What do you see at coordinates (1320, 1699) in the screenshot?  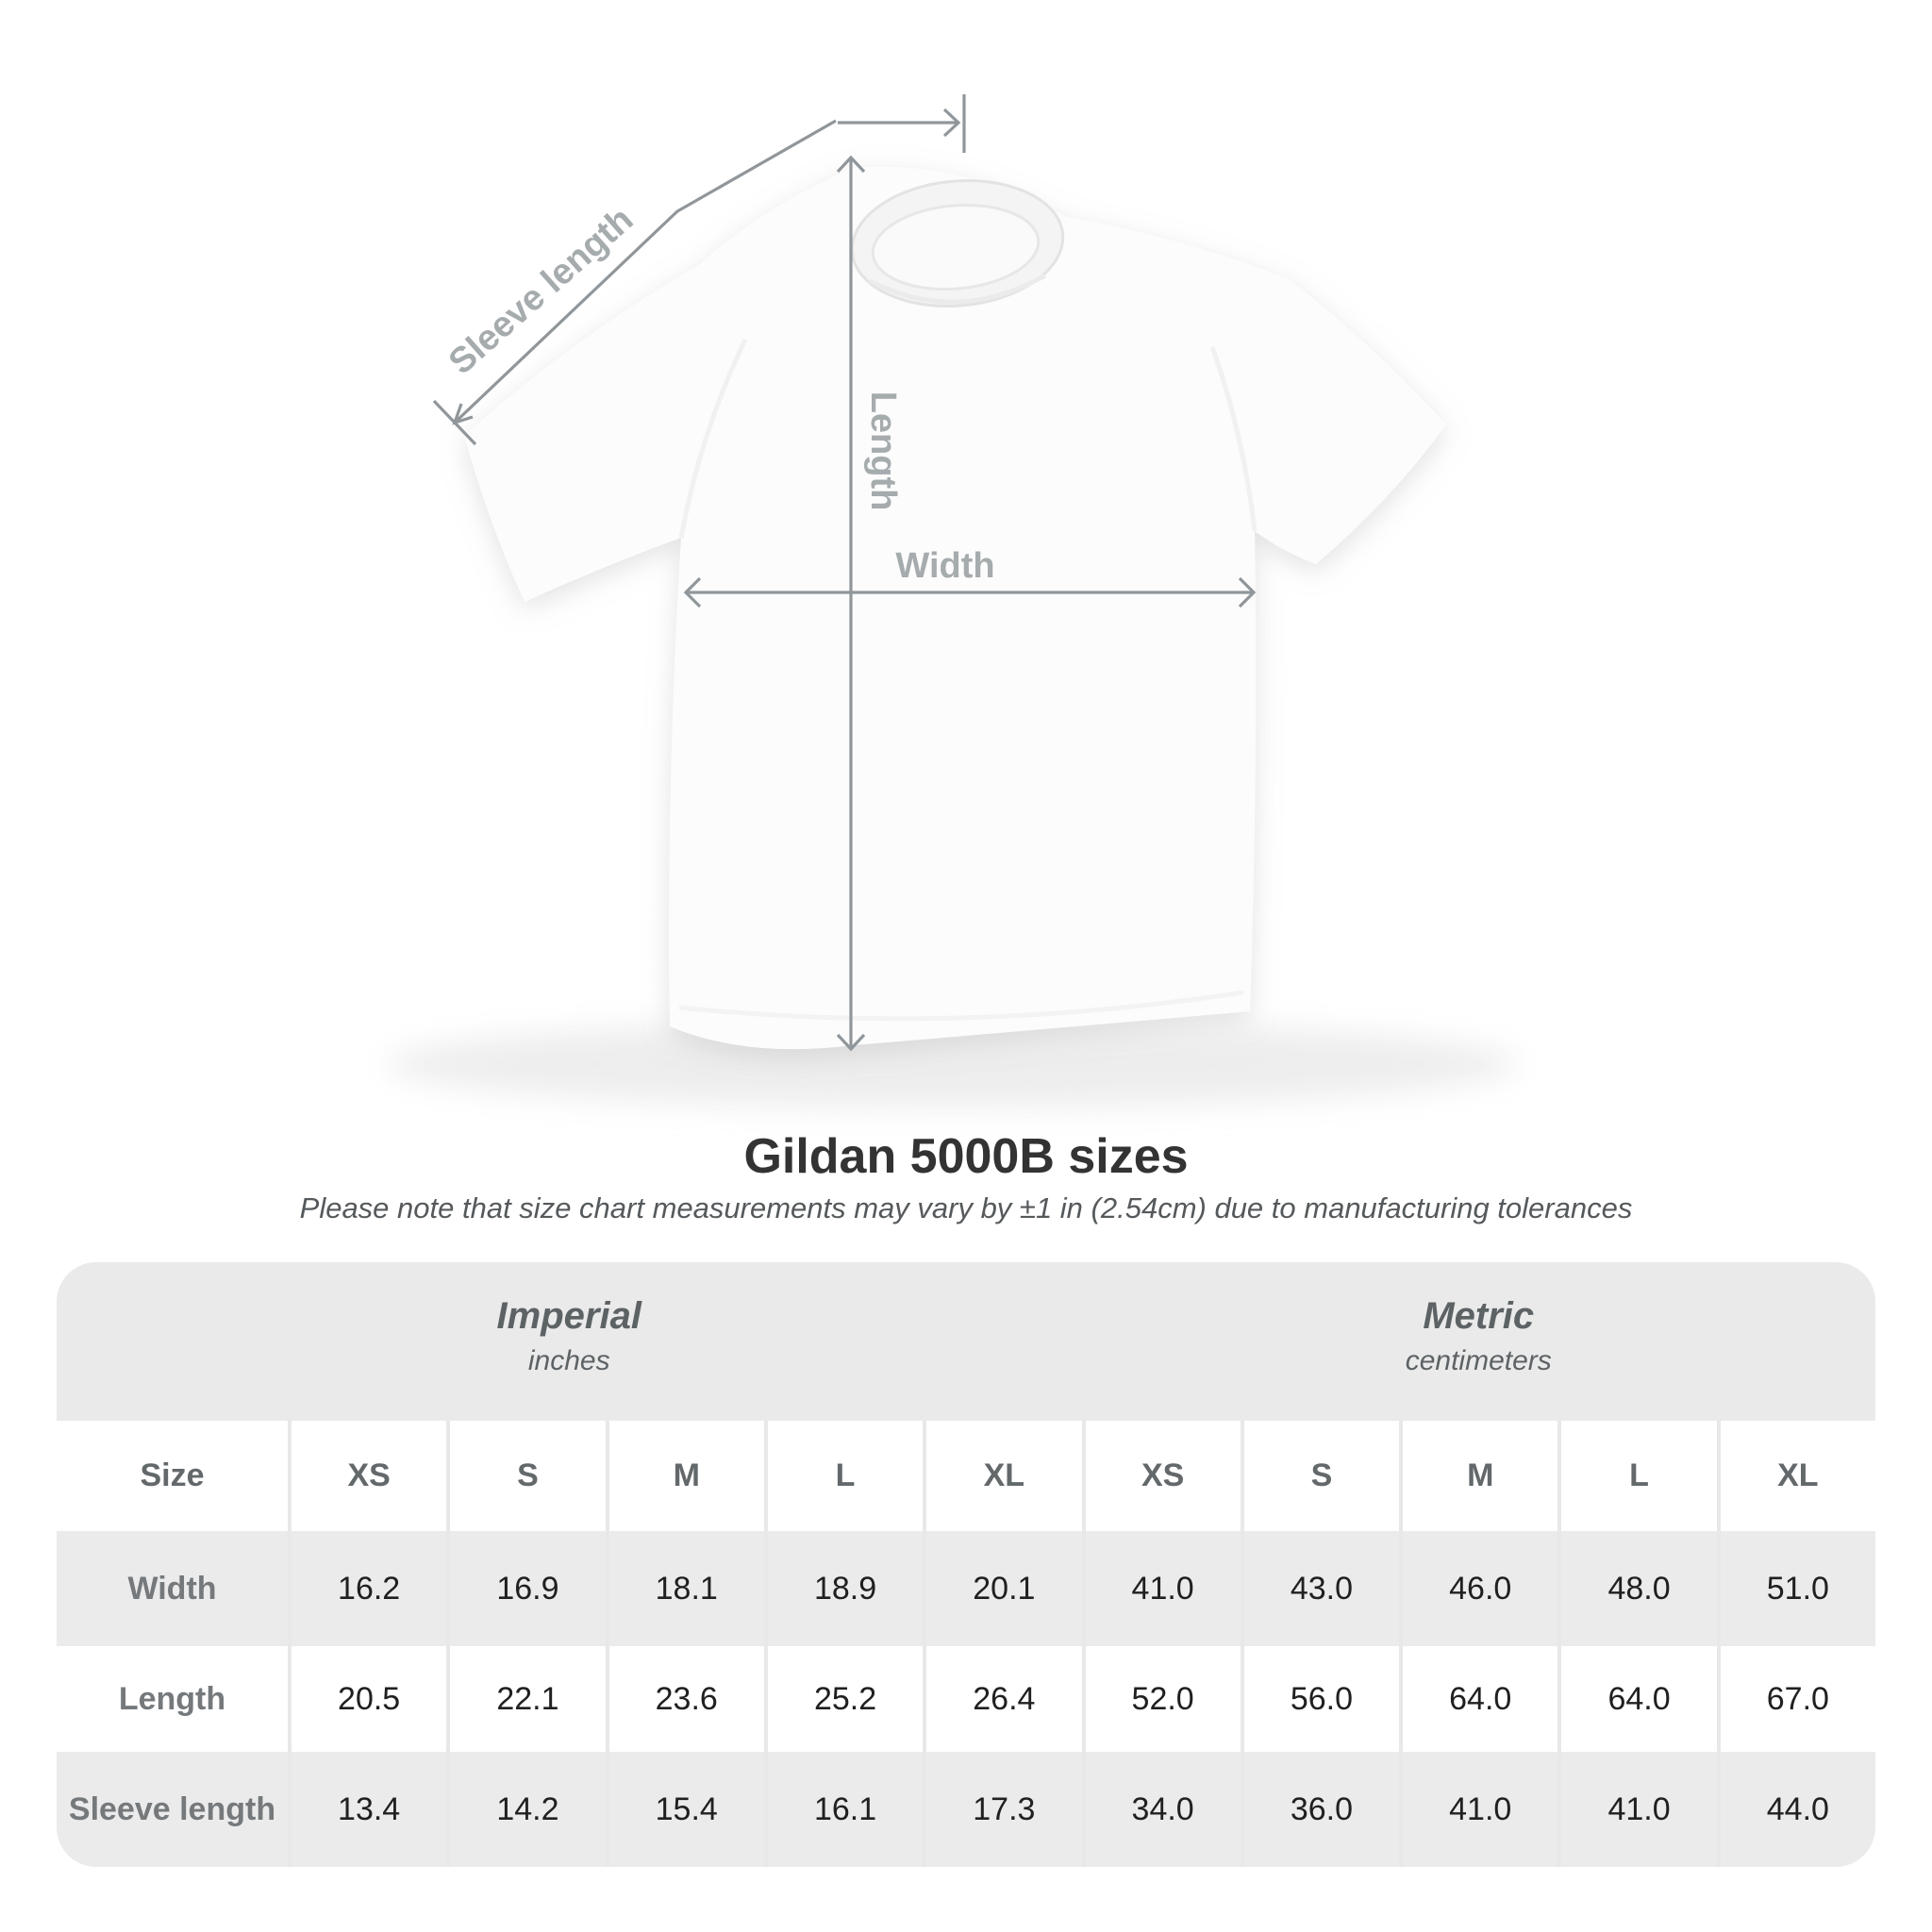 I see `table-cell: 56.0` at bounding box center [1320, 1699].